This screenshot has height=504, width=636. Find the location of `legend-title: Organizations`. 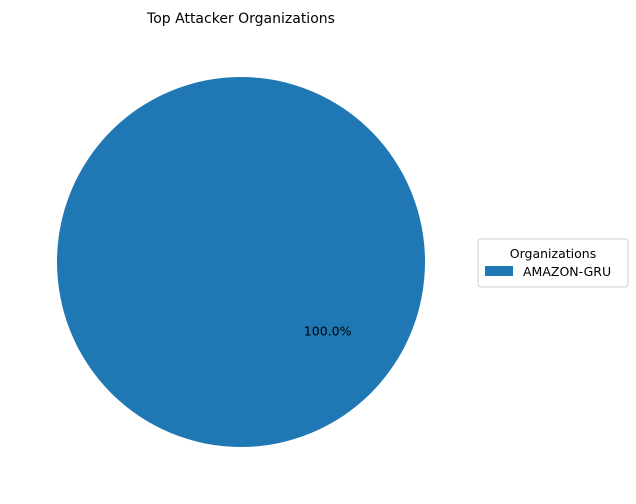

legend-title: Organizations is located at coordinates (553, 253).